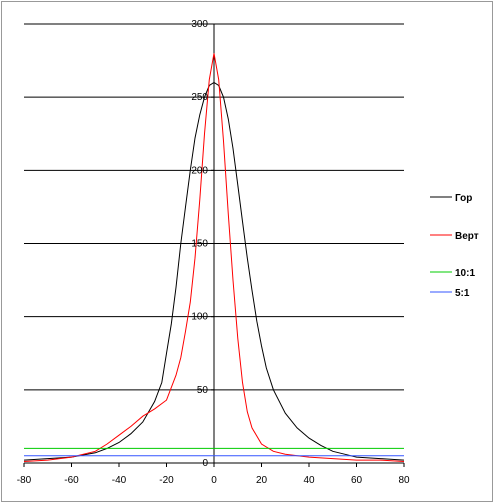 This screenshot has width=494, height=503. What do you see at coordinates (199, 24) in the screenshot?
I see `y-tick-label: 300` at bounding box center [199, 24].